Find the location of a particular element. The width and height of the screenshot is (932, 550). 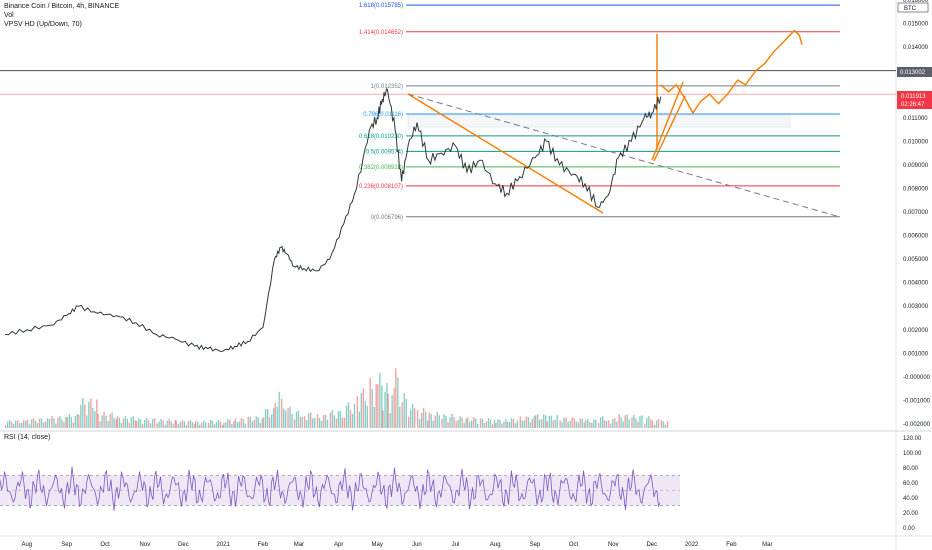

projected-path is located at coordinates (731, 72).